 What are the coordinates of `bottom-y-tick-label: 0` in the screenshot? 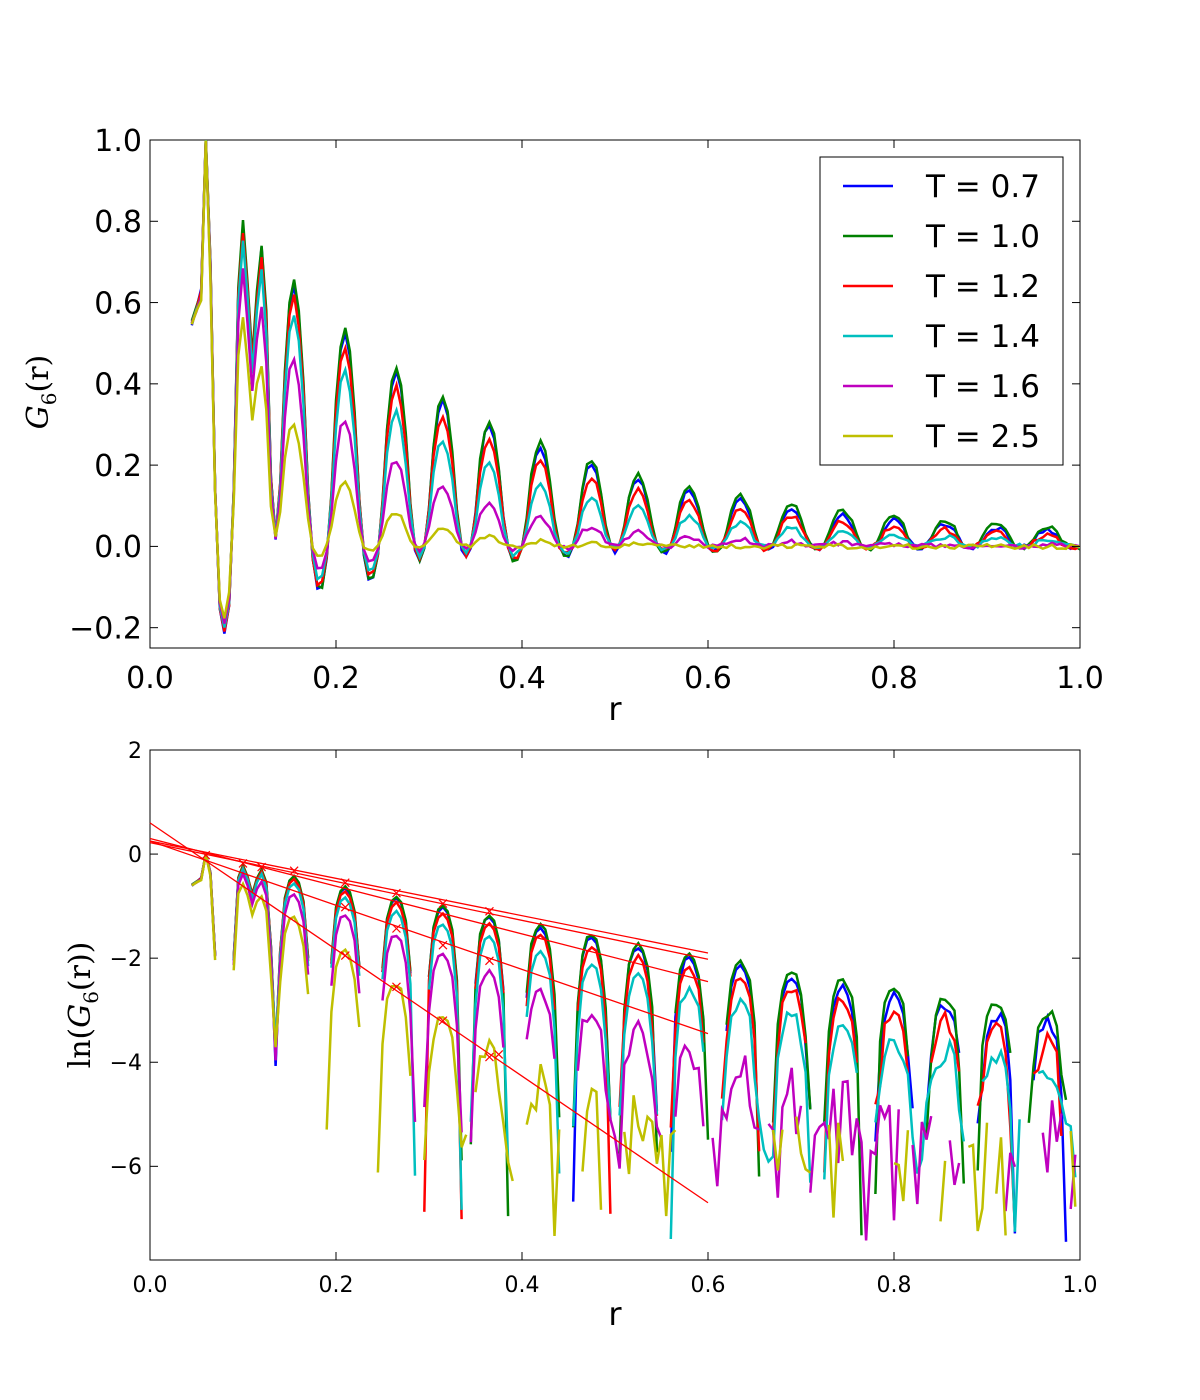 It's located at (135, 855).